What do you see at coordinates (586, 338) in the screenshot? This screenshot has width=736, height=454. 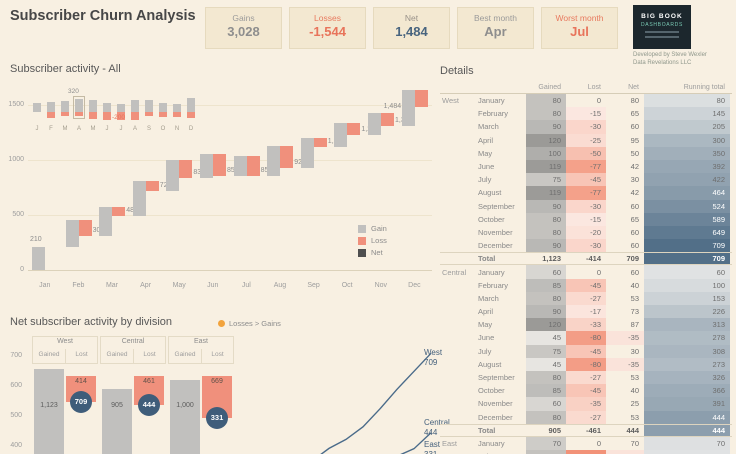 I see `lost-cell: -80` at bounding box center [586, 338].